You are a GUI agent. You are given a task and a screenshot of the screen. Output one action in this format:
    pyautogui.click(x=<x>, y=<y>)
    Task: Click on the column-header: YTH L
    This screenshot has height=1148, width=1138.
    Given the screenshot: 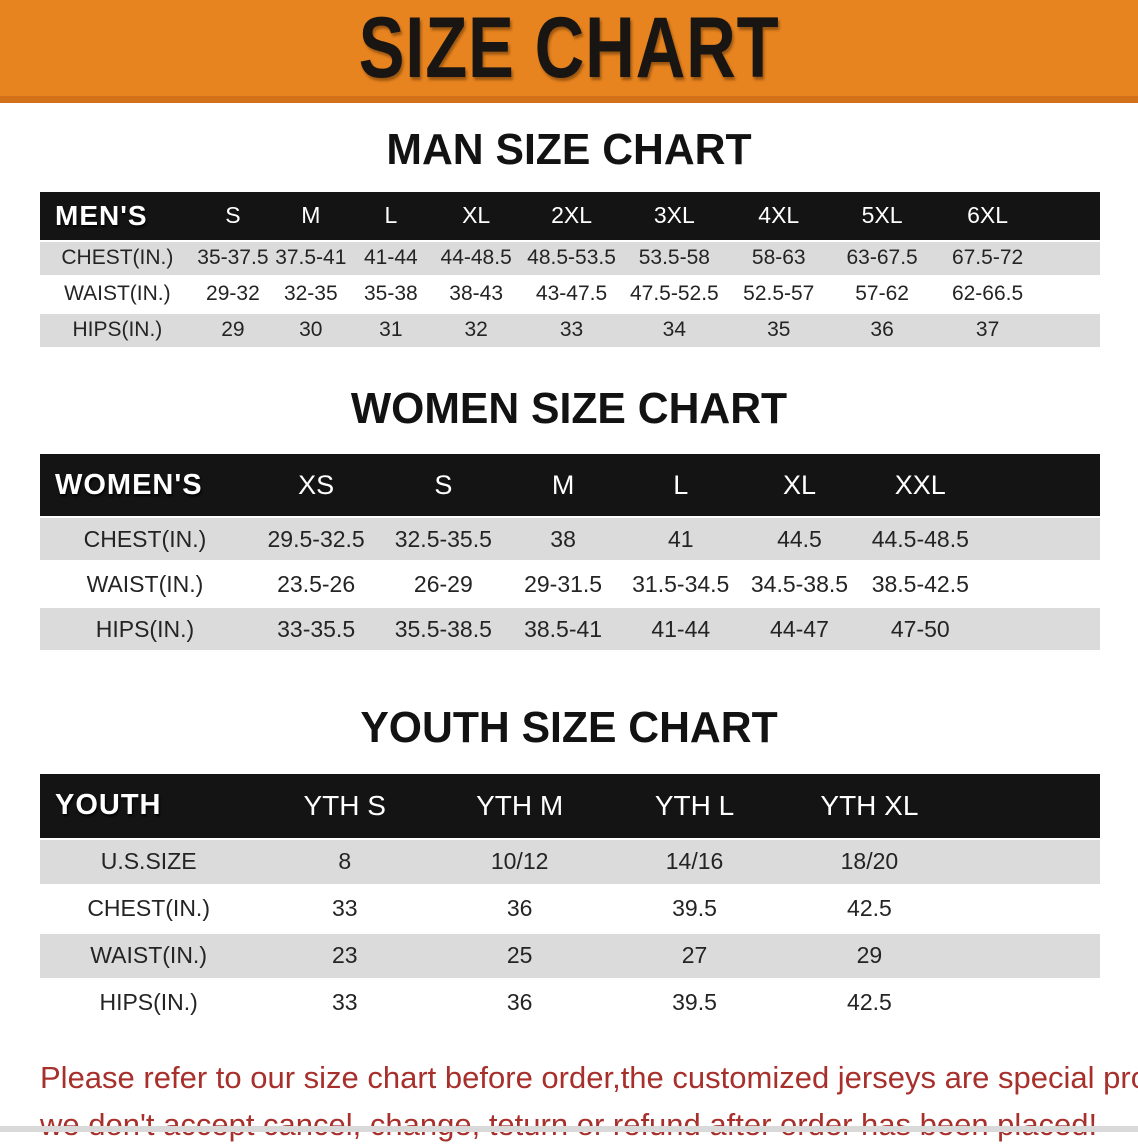 What is the action you would take?
    pyautogui.click(x=694, y=806)
    